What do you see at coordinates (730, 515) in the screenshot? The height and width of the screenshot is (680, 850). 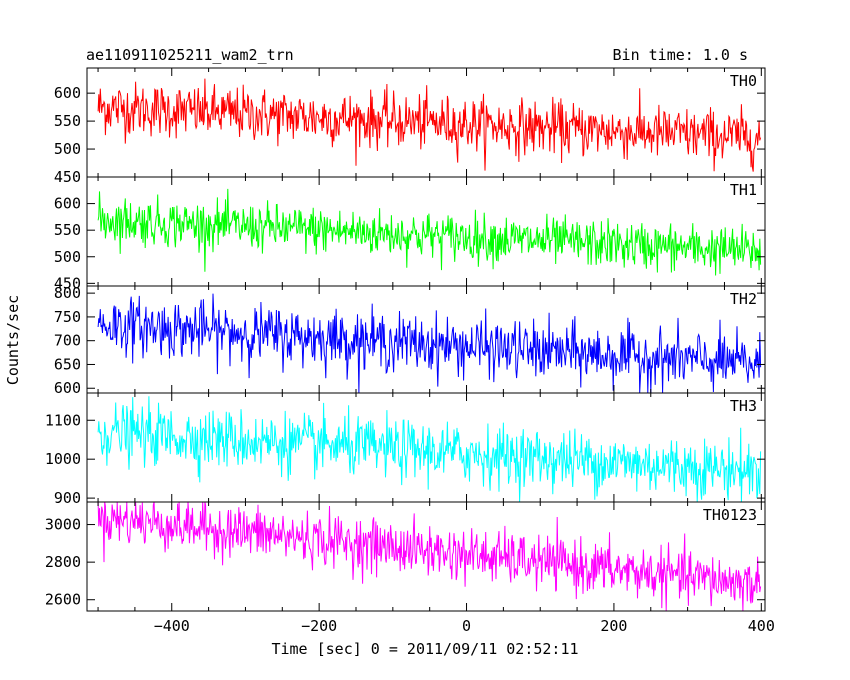 I see `panel-label: TH0123` at bounding box center [730, 515].